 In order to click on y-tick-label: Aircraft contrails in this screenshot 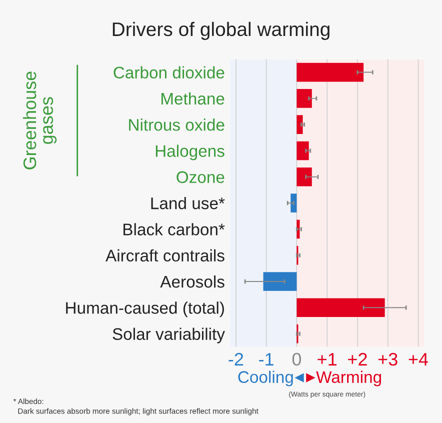, I will do `click(165, 255)`.